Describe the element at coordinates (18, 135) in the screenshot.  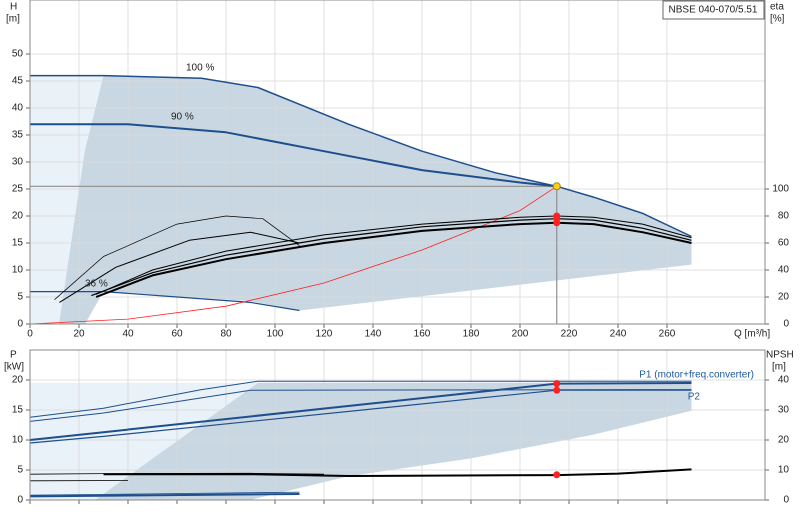
I see `y-tick-label: 35` at that location.